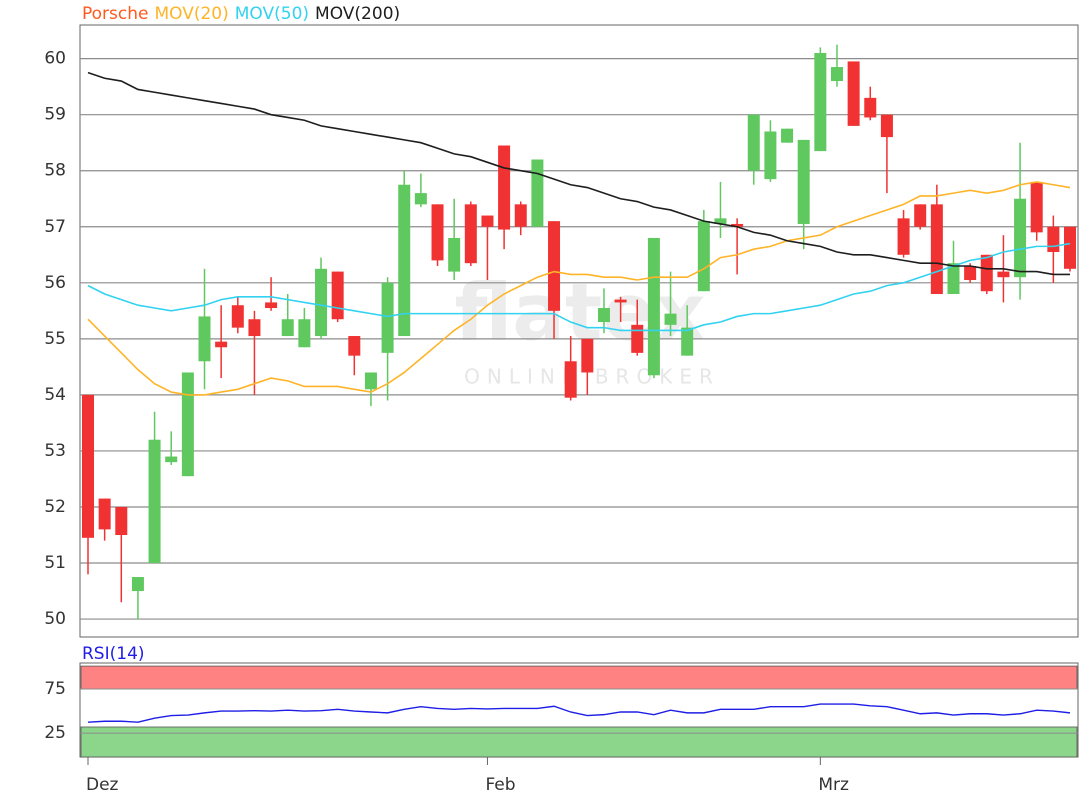  Describe the element at coordinates (55, 733) in the screenshot. I see `y-tick-label: 25` at that location.